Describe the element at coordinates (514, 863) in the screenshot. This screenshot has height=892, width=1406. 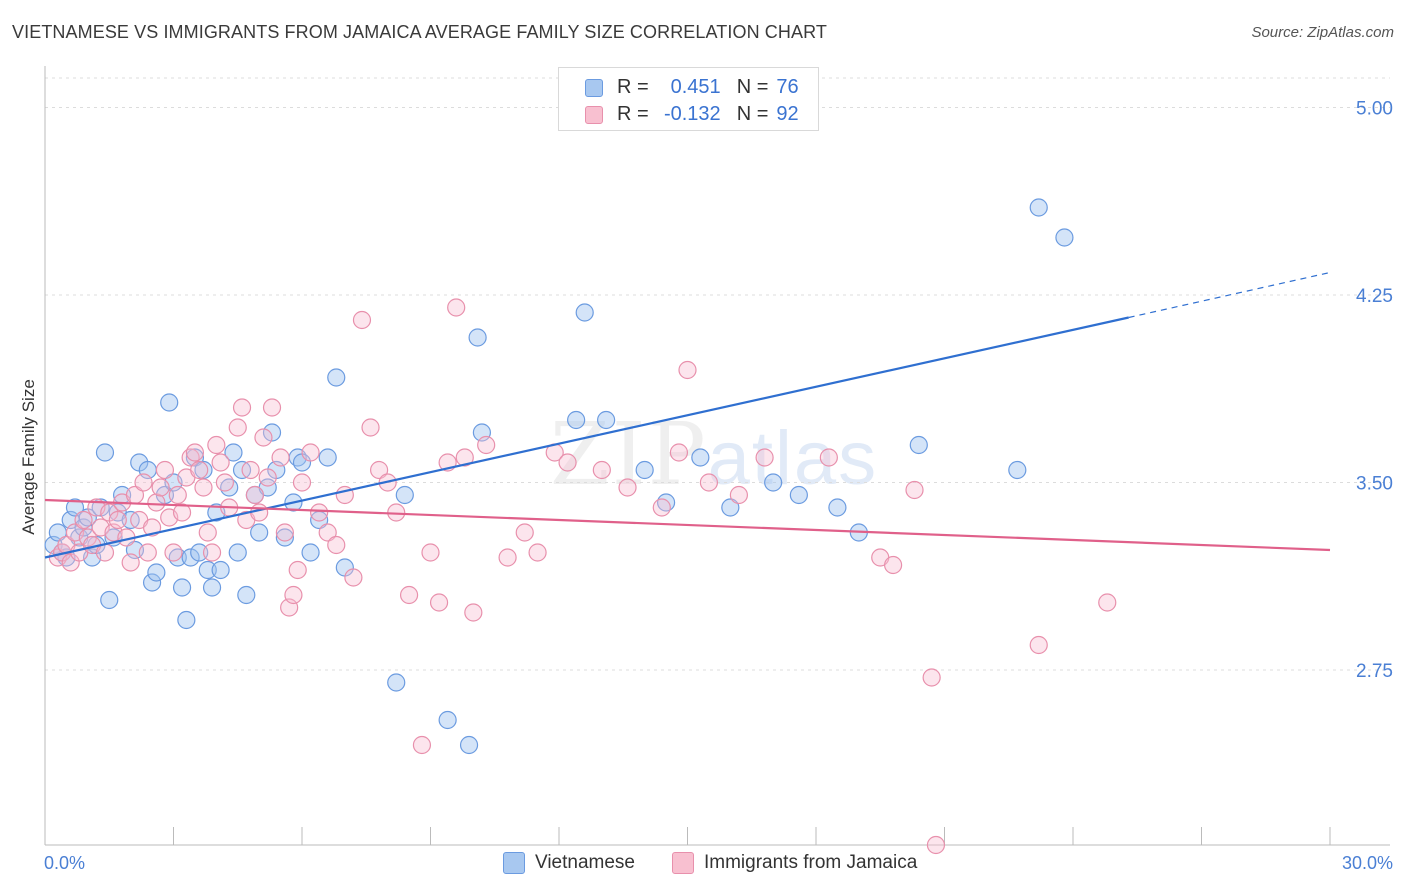
I see `bottom-legend-swatch-vietnamese` at that location.